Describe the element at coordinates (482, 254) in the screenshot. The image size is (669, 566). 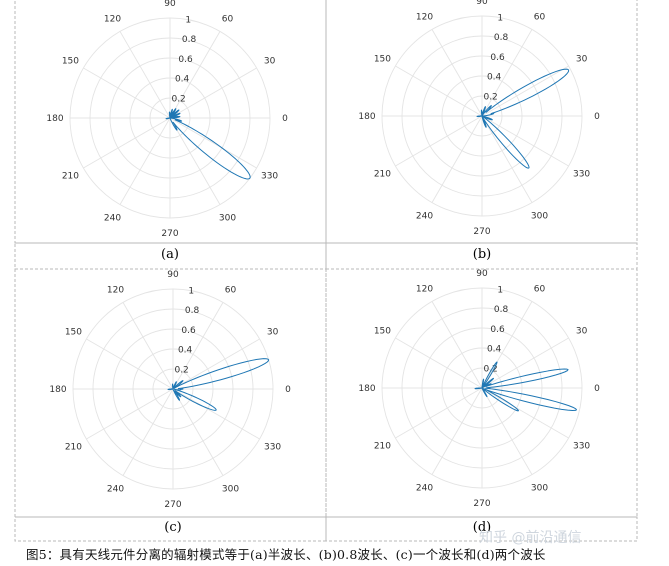
I see `panel-label-b: (b)` at that location.